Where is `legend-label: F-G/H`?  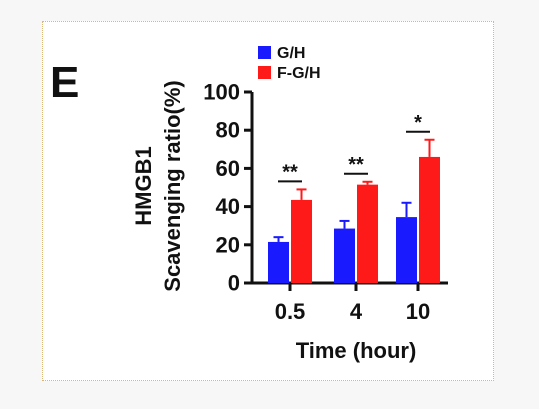
legend-label: F-G/H is located at coordinates (299, 73).